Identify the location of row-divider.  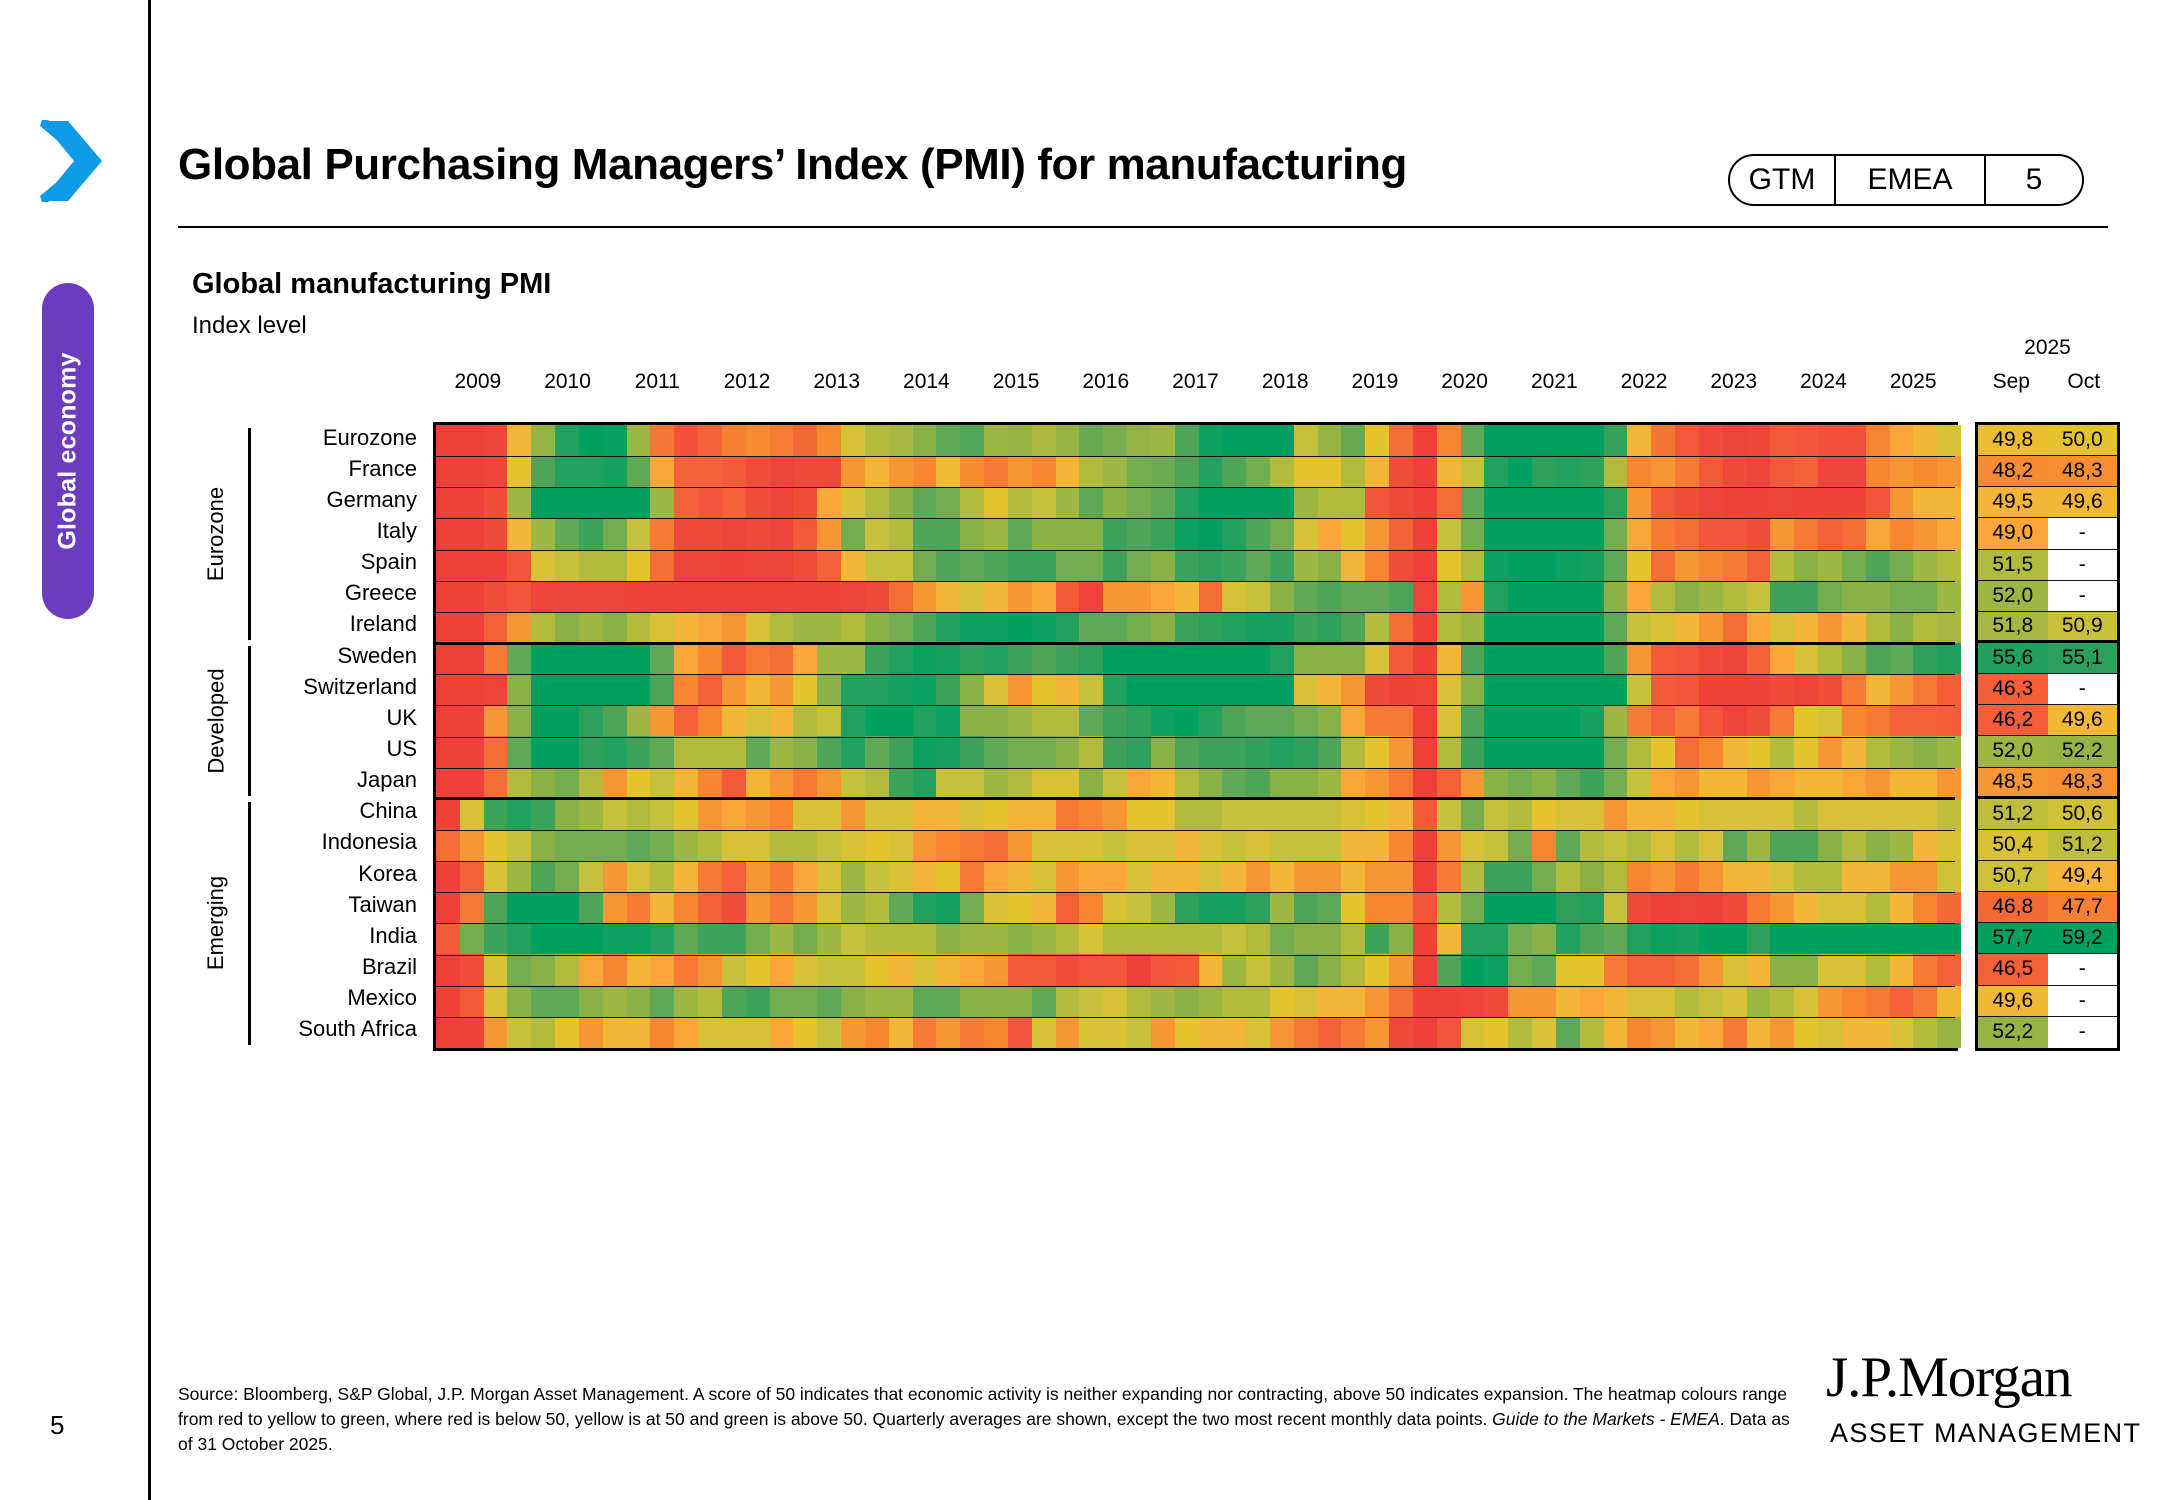
(1195, 612).